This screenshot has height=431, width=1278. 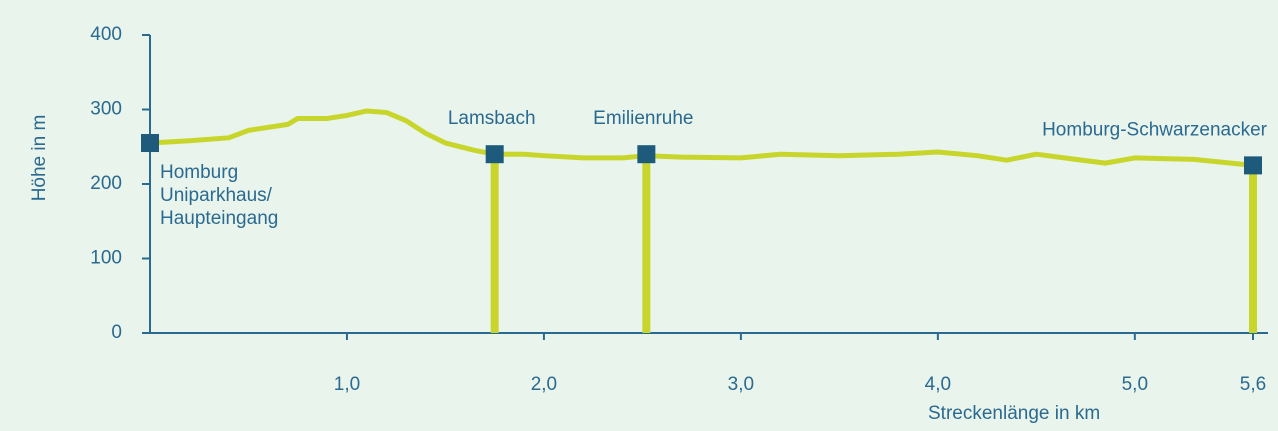 I want to click on waypoint-label: Homburg-Schwarzenacker, so click(x=1155, y=129).